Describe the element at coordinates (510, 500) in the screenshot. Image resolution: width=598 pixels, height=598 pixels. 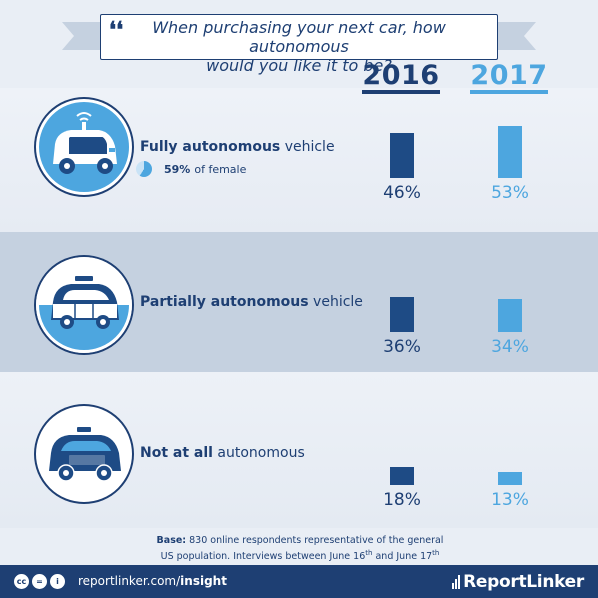
I see `data-label-not-at-all-2017: 13%` at that location.